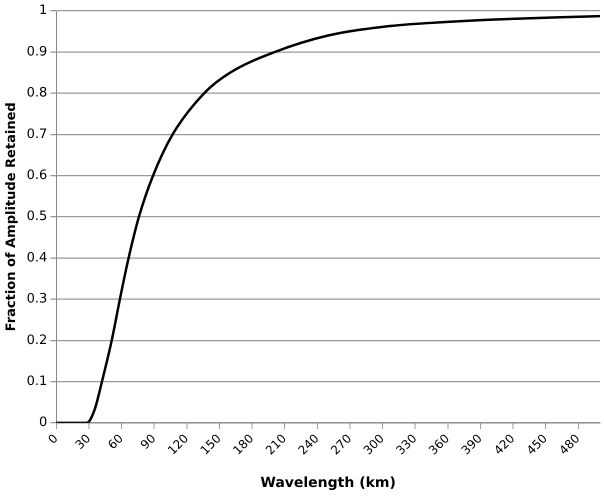 This screenshot has width=604, height=496. Describe the element at coordinates (211, 444) in the screenshot. I see `x-tick-label: 150` at that location.